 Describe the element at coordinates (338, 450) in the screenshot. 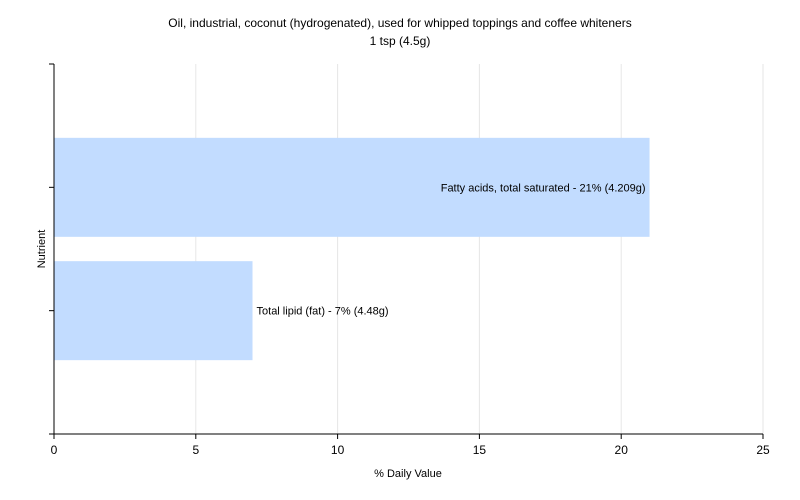

I see `x-tick-label: 10` at that location.